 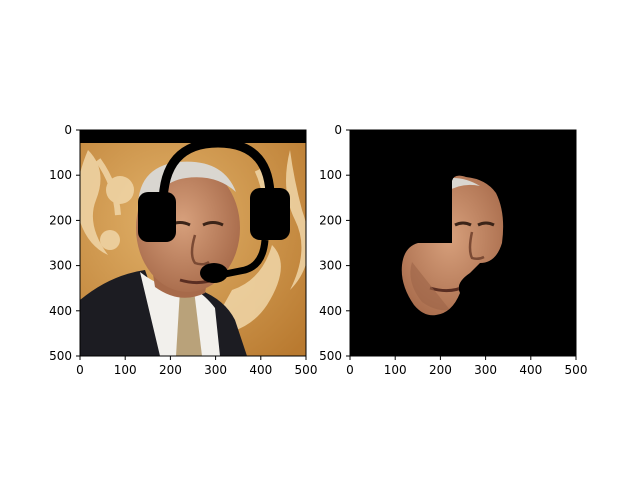 I want to click on tie, so click(x=189, y=323).